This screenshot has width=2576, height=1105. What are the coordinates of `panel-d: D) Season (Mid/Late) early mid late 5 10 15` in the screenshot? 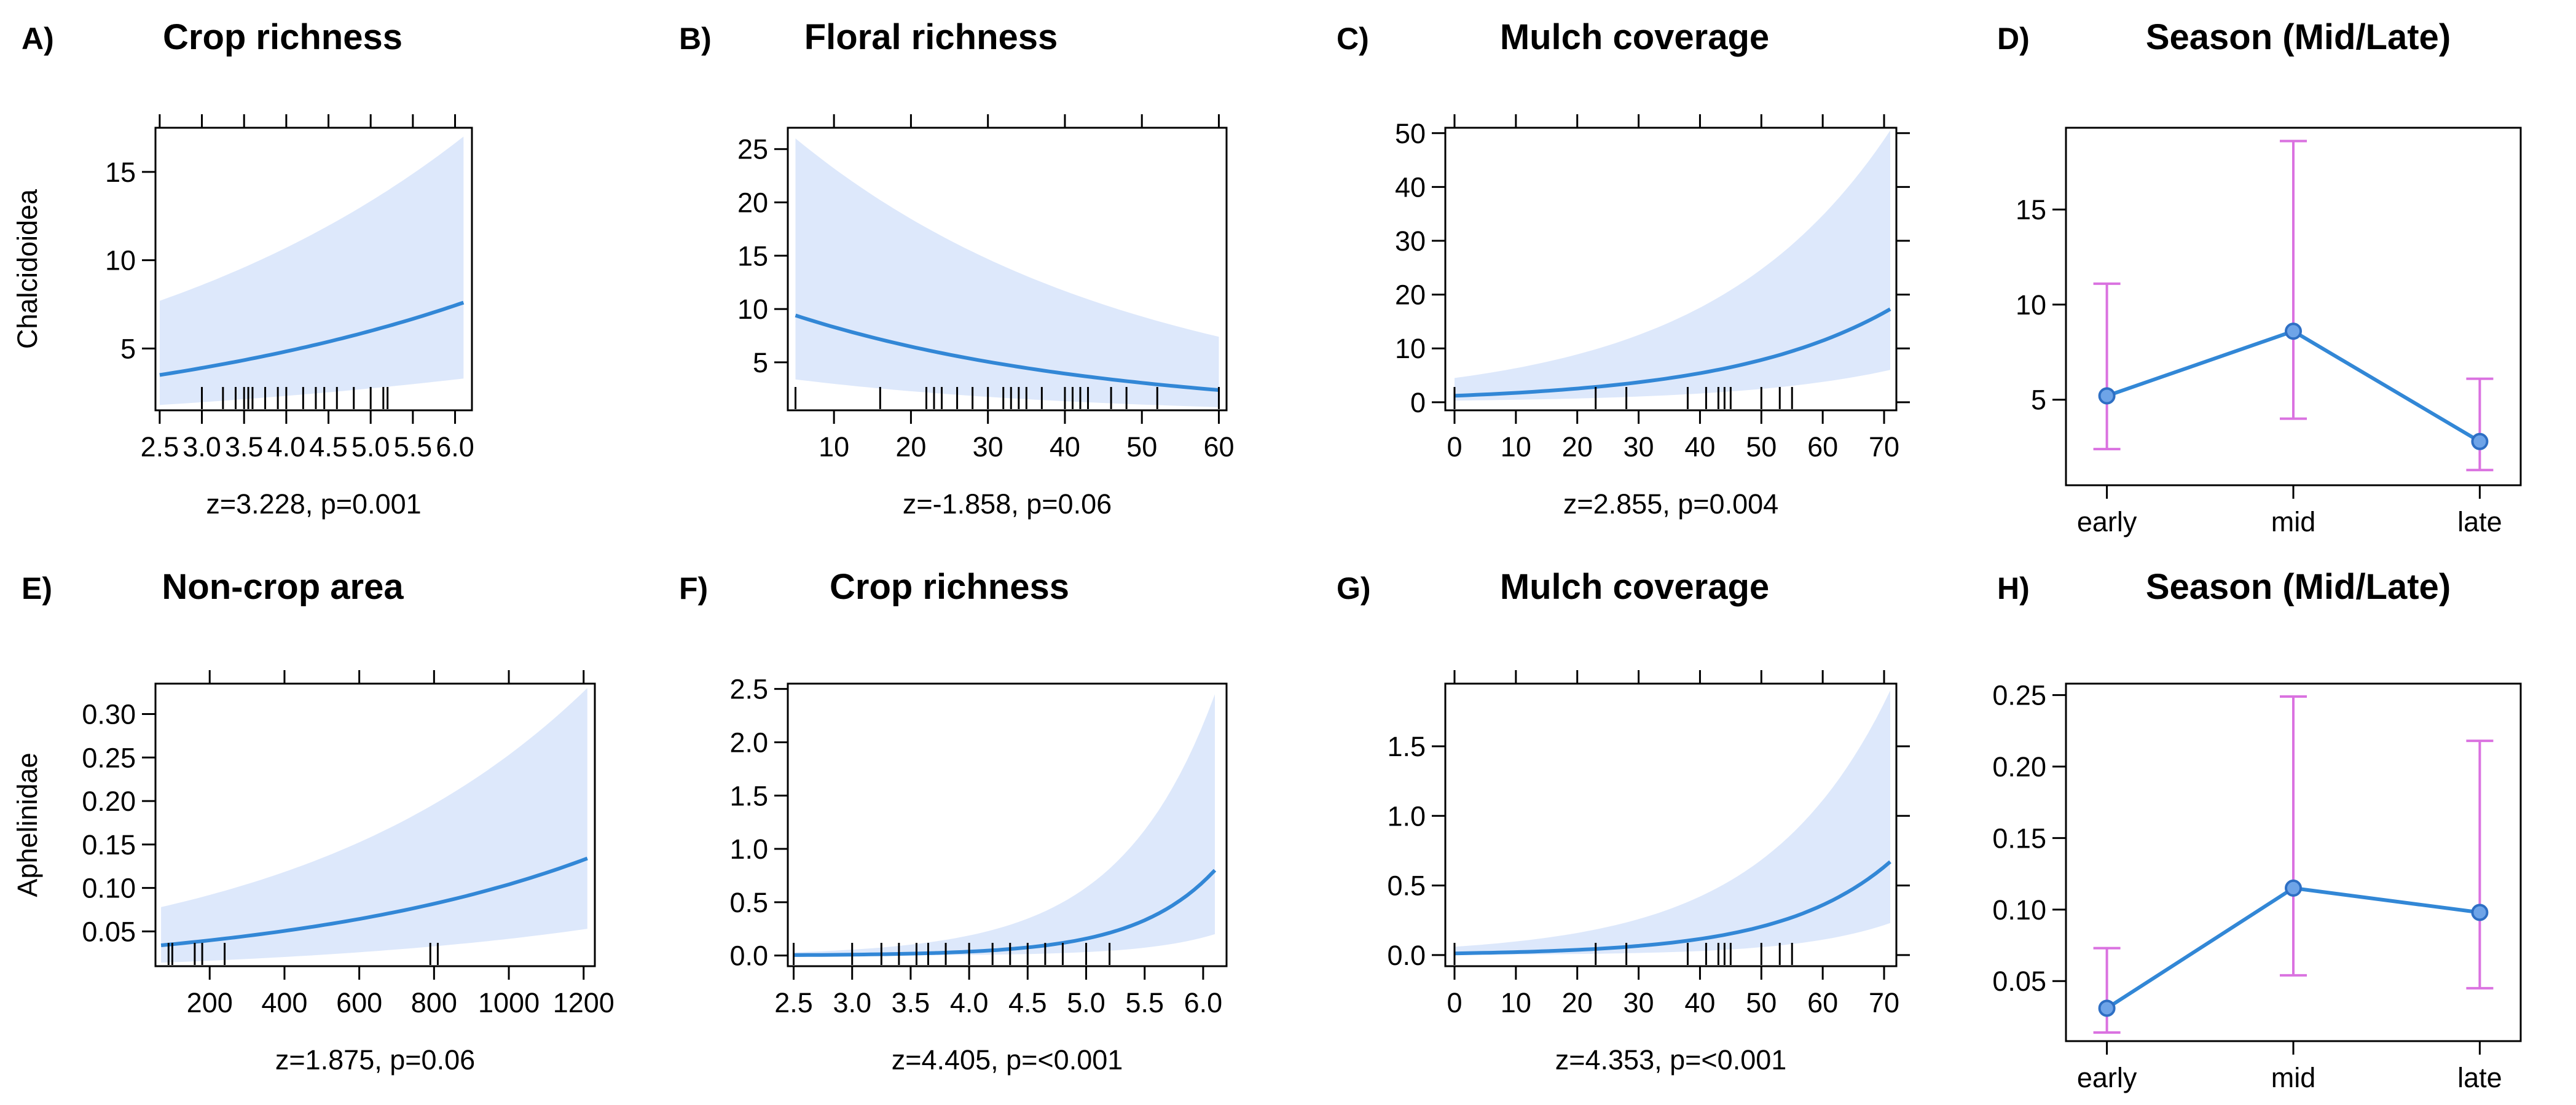 It's located at (2259, 277).